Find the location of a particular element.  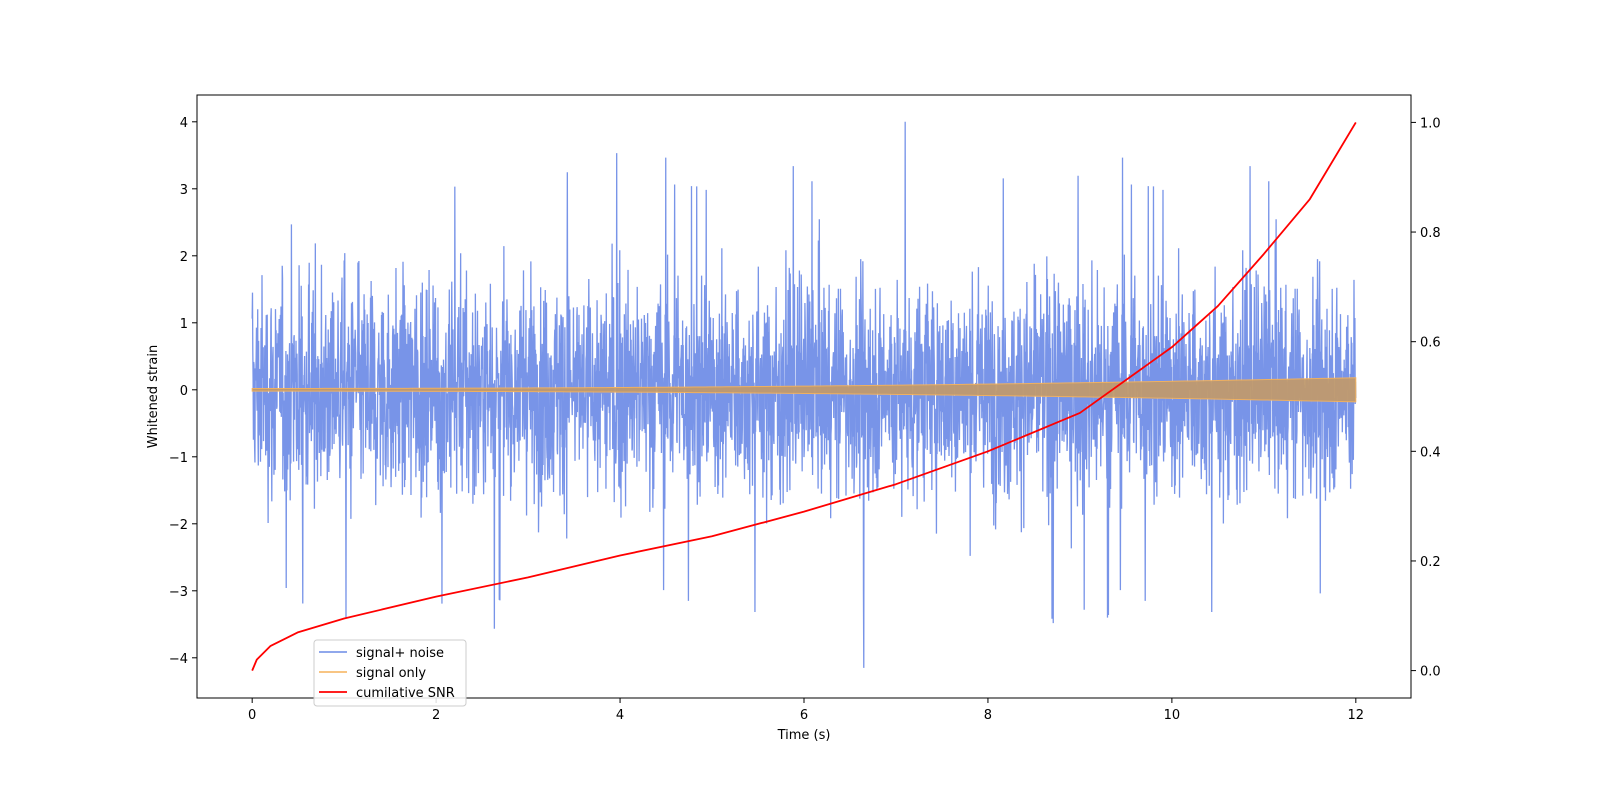

y2-tick-label: 1.0 is located at coordinates (1430, 123).